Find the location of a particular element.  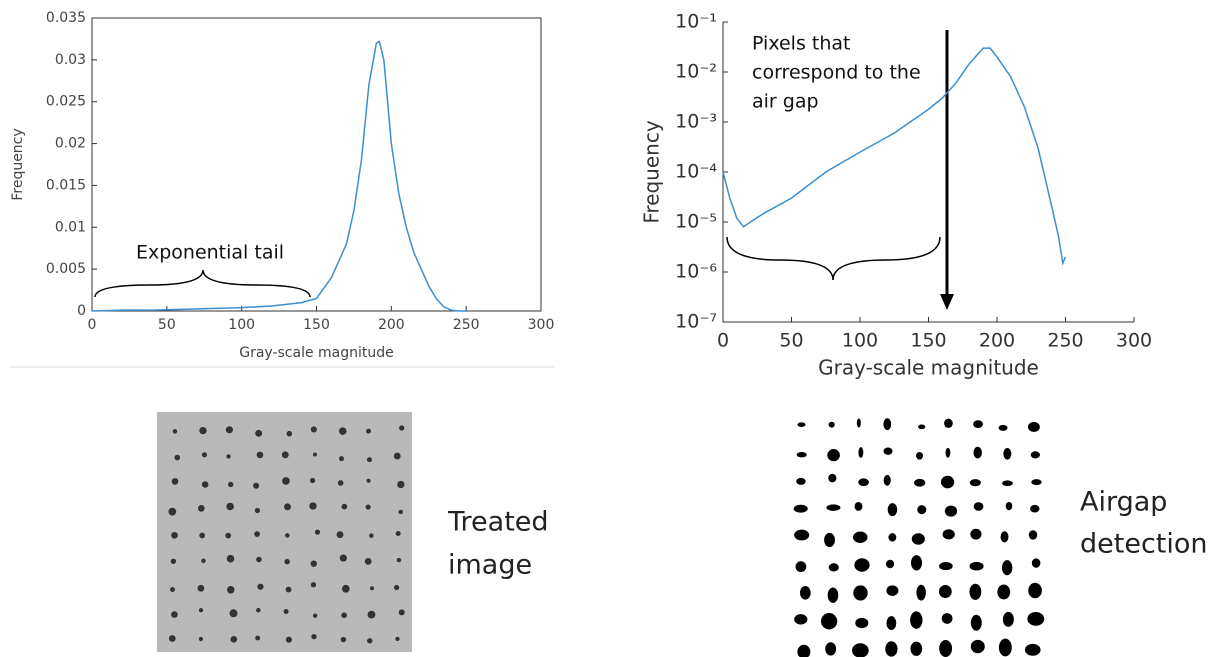

y-tick-label: 0.035 is located at coordinates (66, 18).